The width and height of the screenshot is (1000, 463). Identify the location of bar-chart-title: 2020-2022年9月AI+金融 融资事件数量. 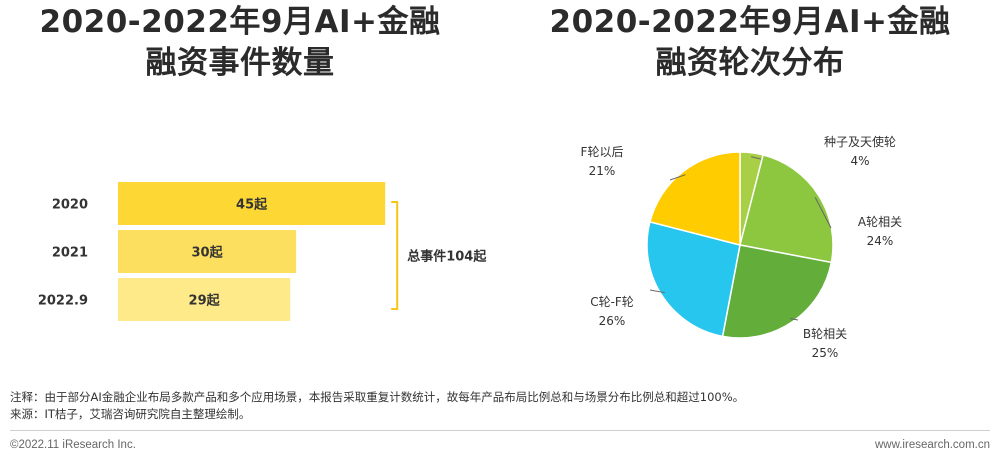
(240, 43).